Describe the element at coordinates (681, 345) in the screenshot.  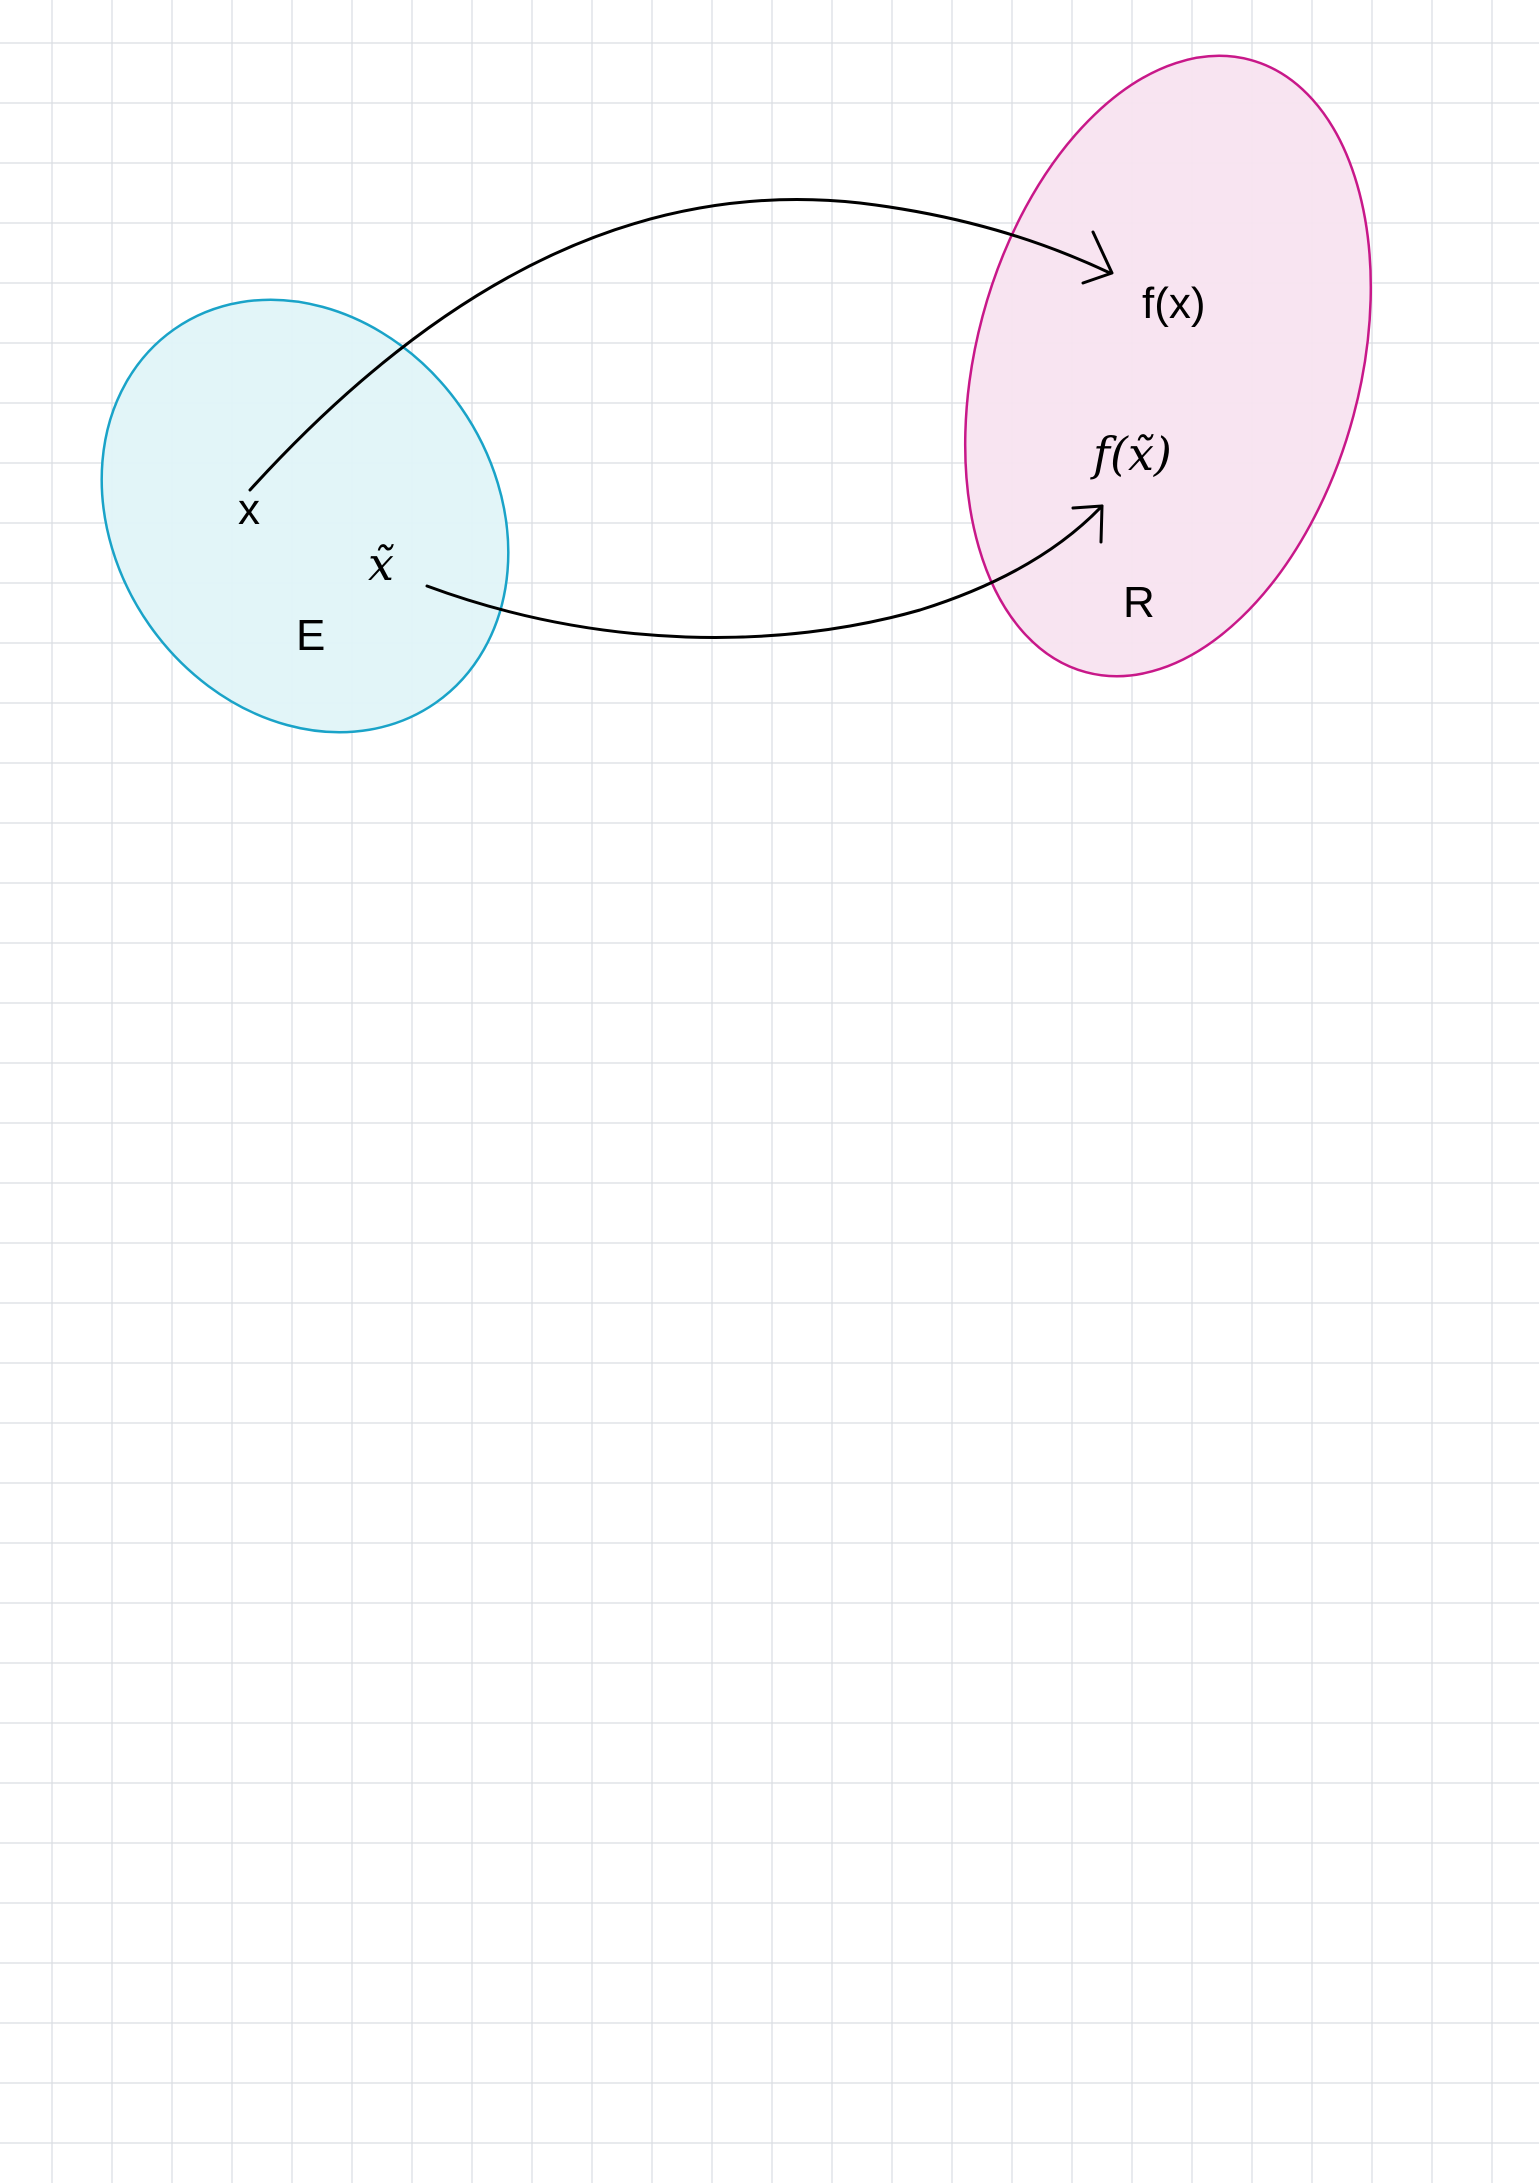
I see `mapping-arrow-x-to-fx` at that location.